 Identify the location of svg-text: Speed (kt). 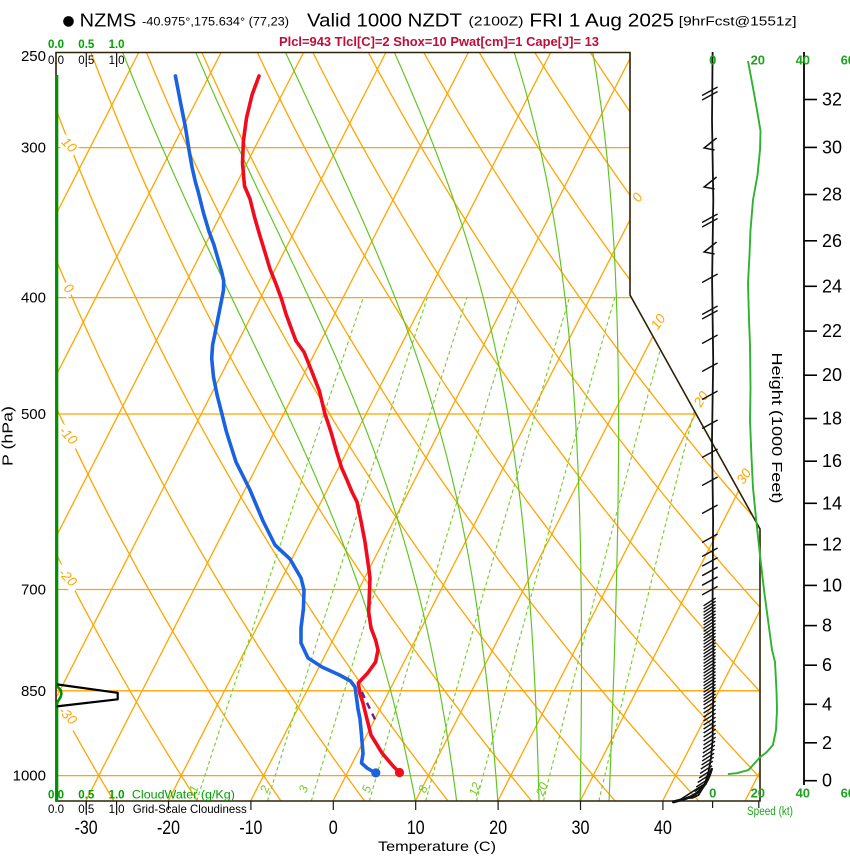
(770, 812).